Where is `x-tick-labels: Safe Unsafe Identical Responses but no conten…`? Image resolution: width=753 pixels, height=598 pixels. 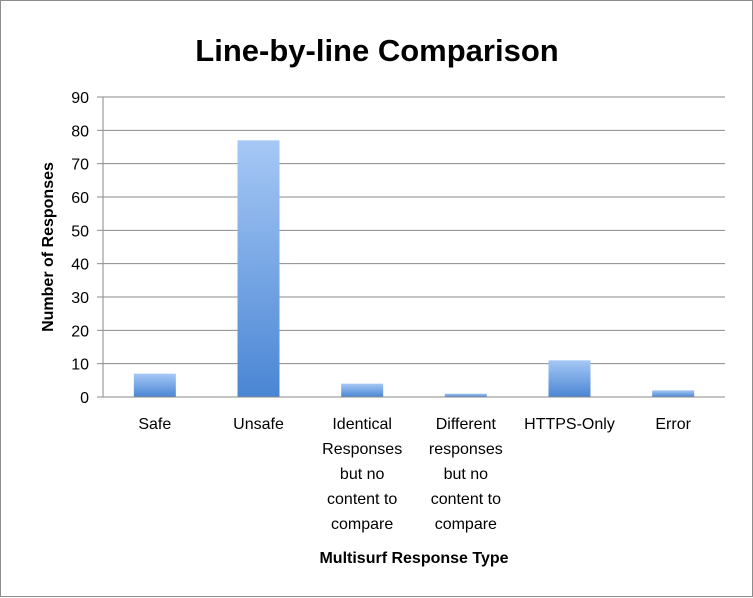
x-tick-labels: Safe Unsafe Identical Responses but no conten… is located at coordinates (414, 474).